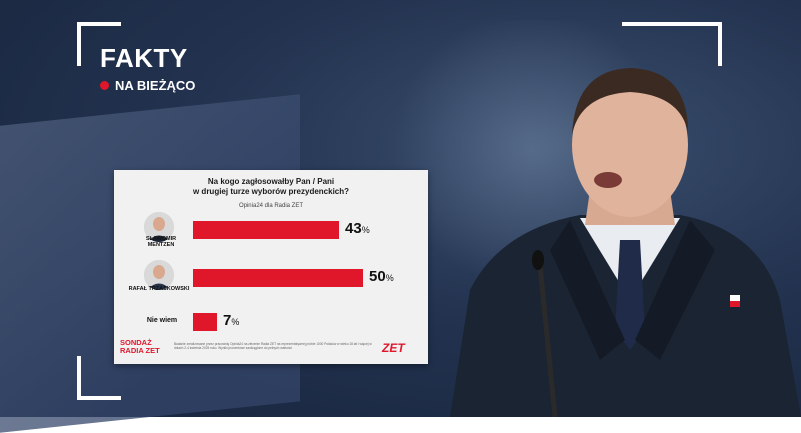 The image size is (801, 433). I want to click on category-label: SŁAWOMIR MENTZEN, so click(161, 242).